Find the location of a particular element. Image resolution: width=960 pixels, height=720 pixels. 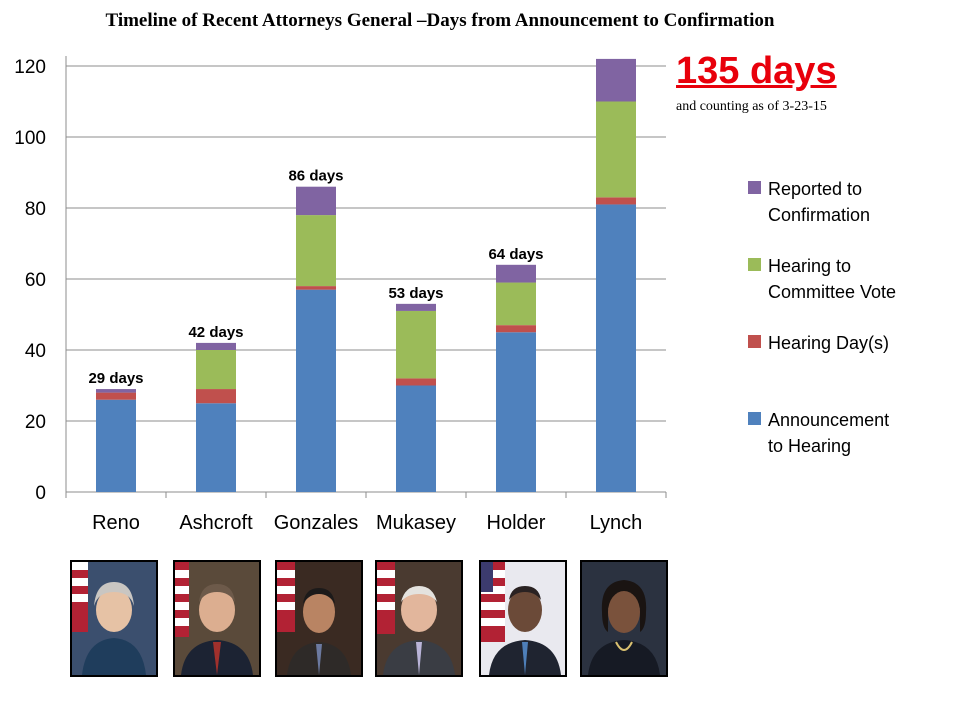

y-tick-label: 80 is located at coordinates (35, 209).